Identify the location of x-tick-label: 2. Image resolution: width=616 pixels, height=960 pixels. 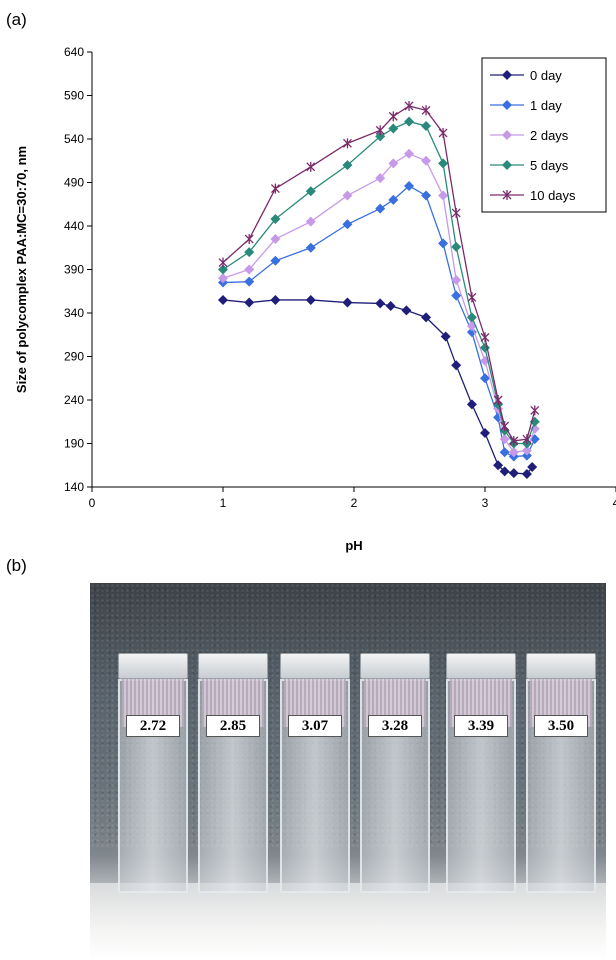
(354, 503).